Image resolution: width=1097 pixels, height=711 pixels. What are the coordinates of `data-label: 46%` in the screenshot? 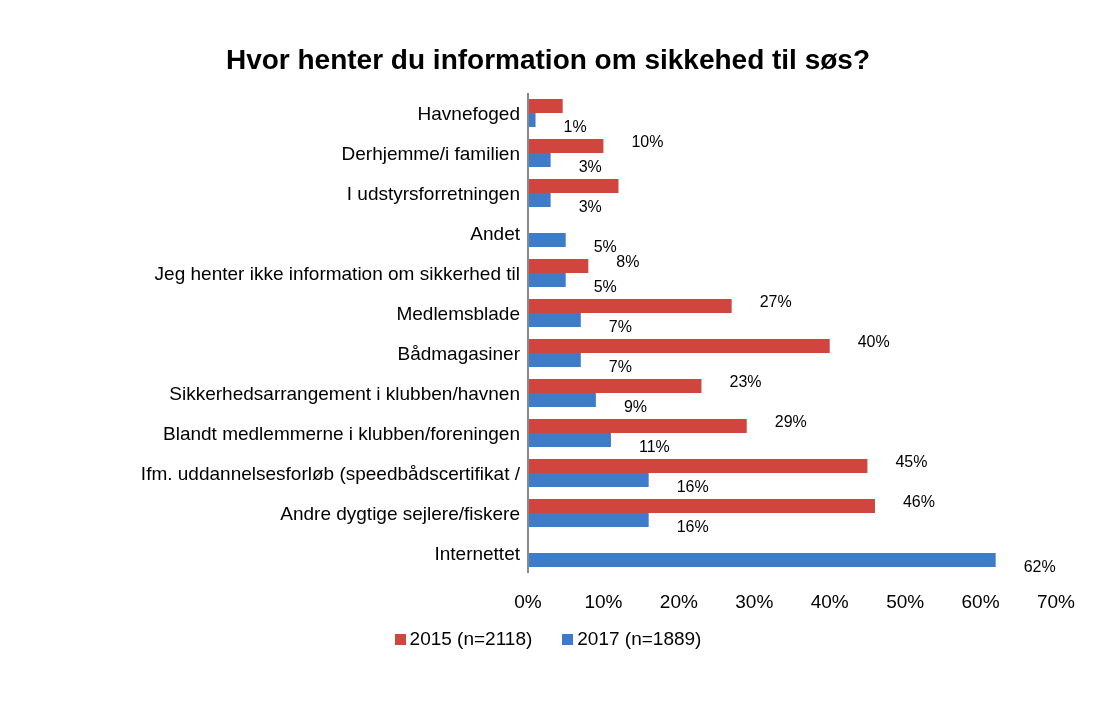 It's located at (918, 502).